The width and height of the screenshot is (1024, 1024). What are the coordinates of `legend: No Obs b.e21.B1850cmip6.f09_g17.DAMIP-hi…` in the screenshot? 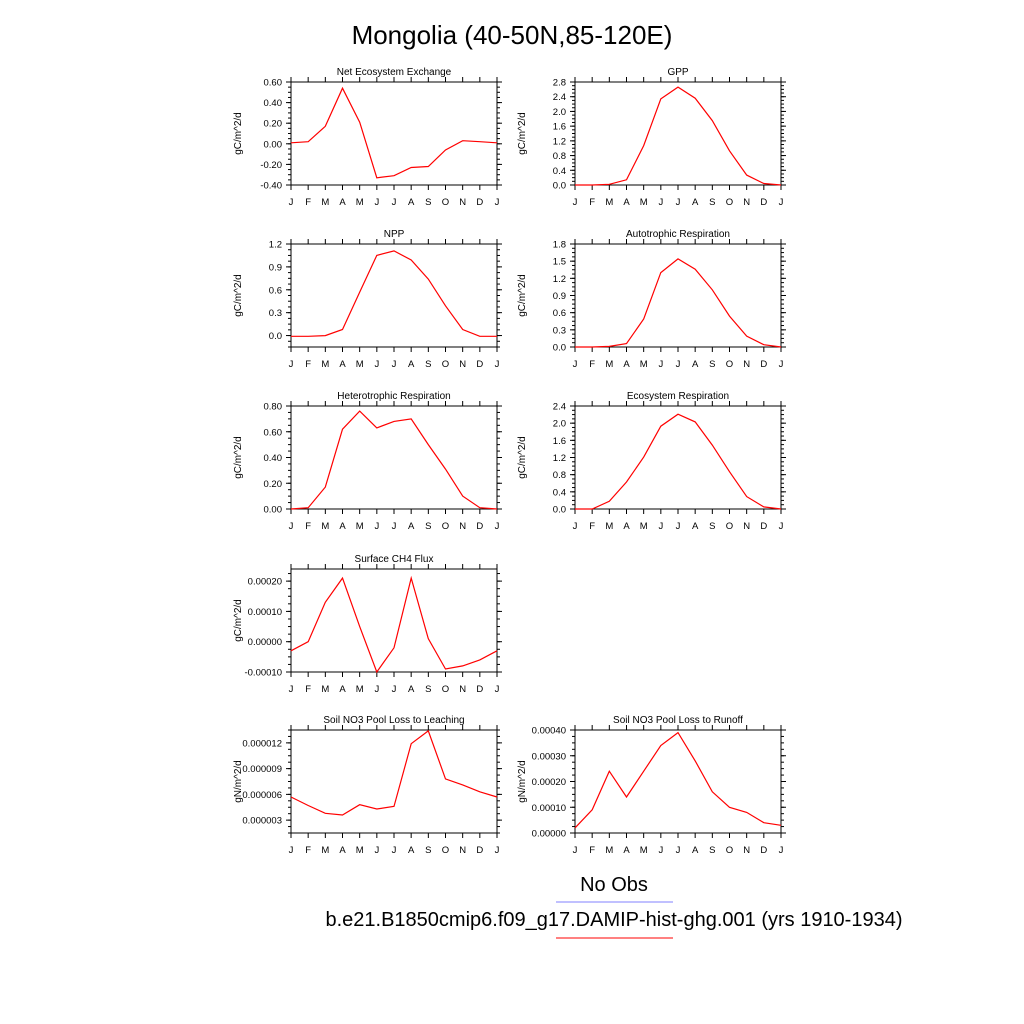 It's located at (614, 906).